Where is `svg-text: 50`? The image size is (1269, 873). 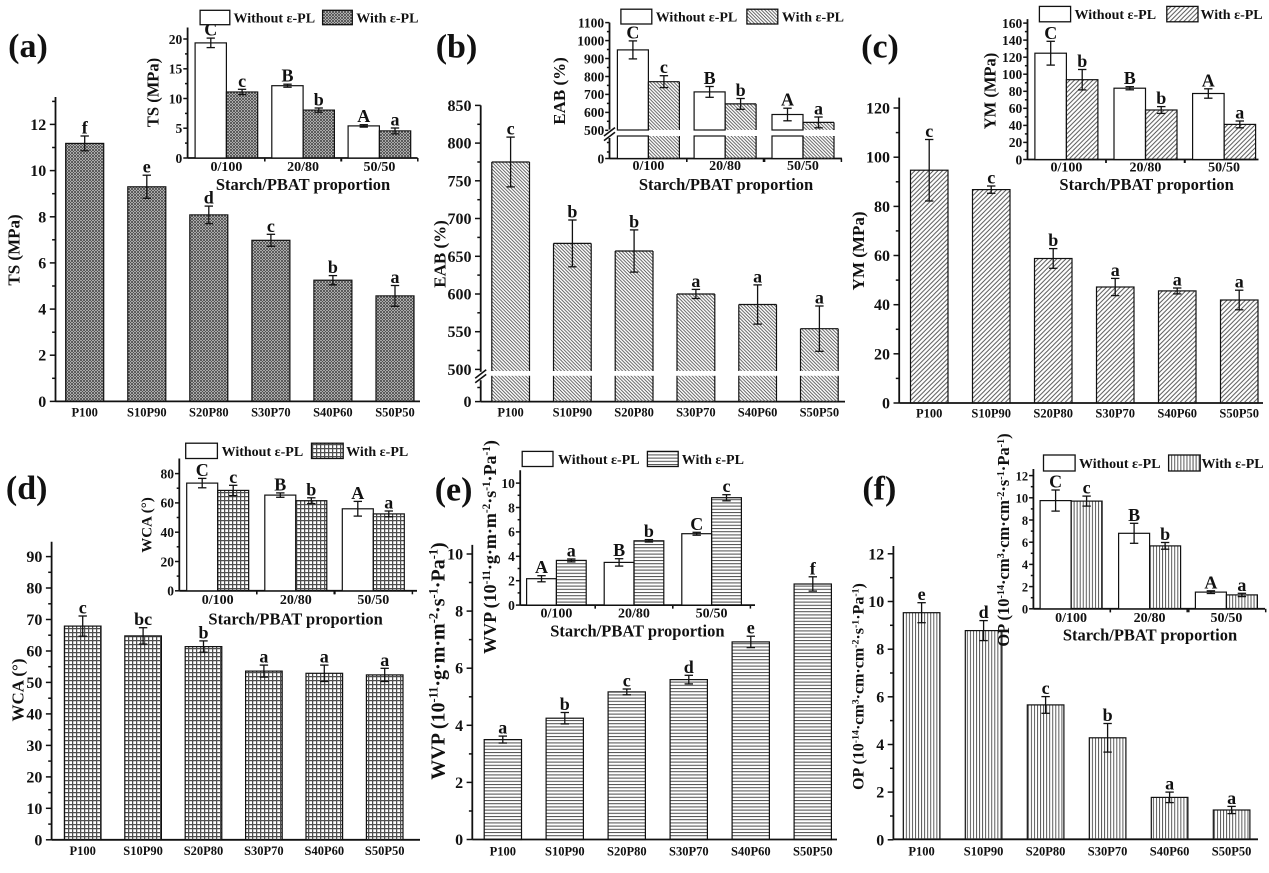
svg-text: 50 is located at coordinates (34, 683).